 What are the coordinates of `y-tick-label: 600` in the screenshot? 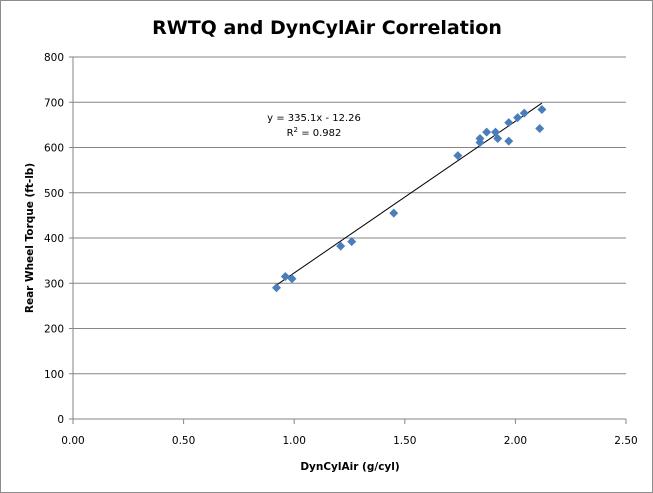 It's located at (54, 149).